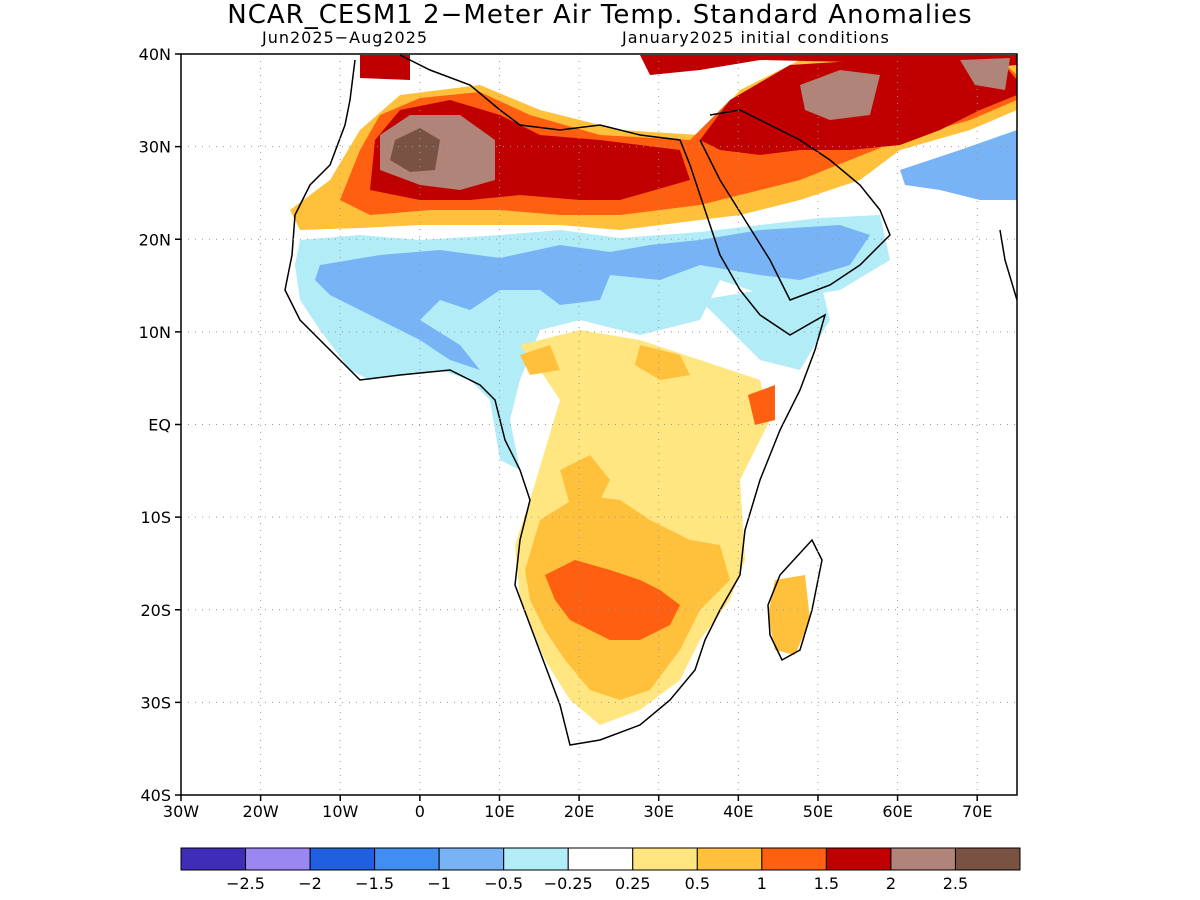 This screenshot has width=1200, height=900. Describe the element at coordinates (738, 811) in the screenshot. I see `lon-tick-label: 40E` at that location.